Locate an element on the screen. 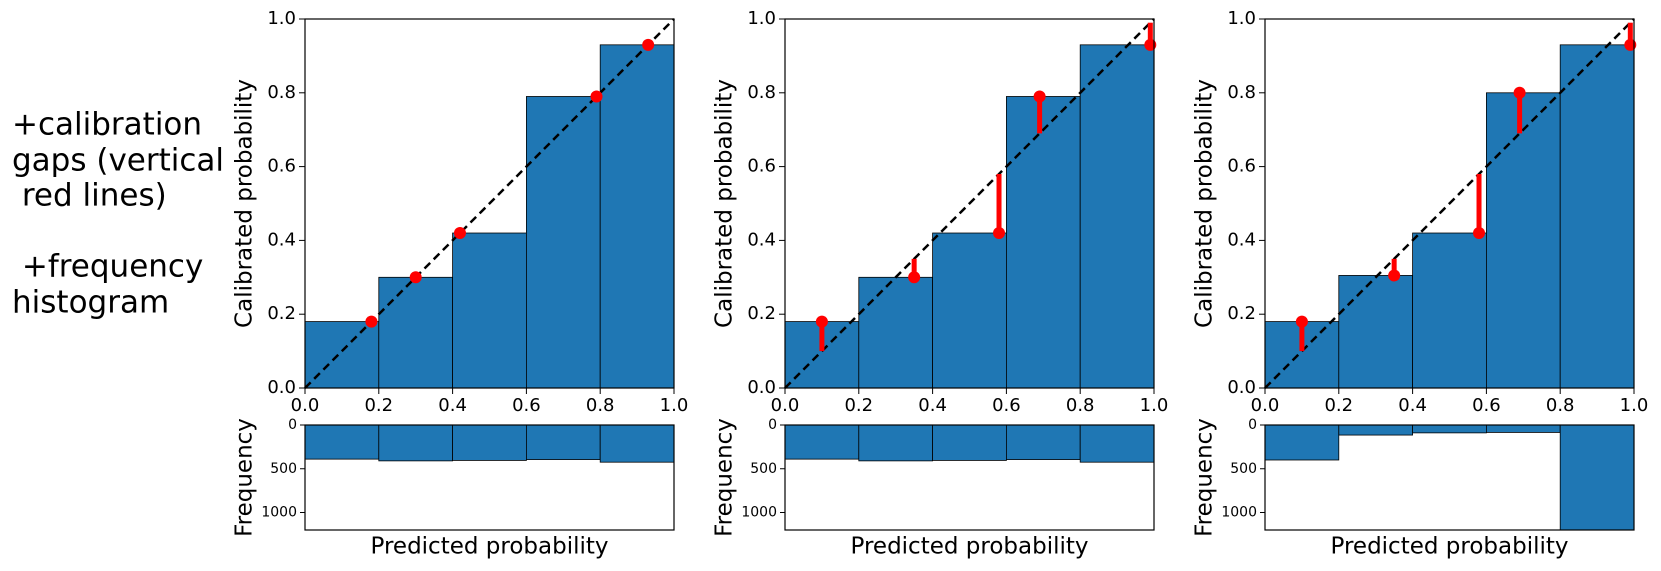  annotation: +frequency is located at coordinates (107, 267).